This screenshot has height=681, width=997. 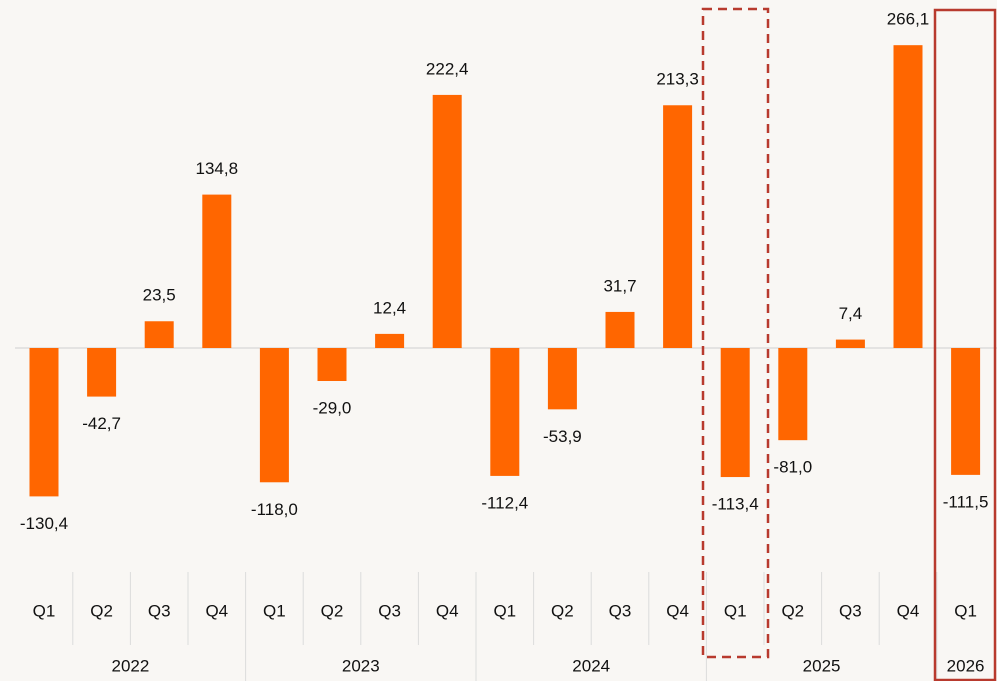 I want to click on data-label: 23,5, so click(x=159, y=295).